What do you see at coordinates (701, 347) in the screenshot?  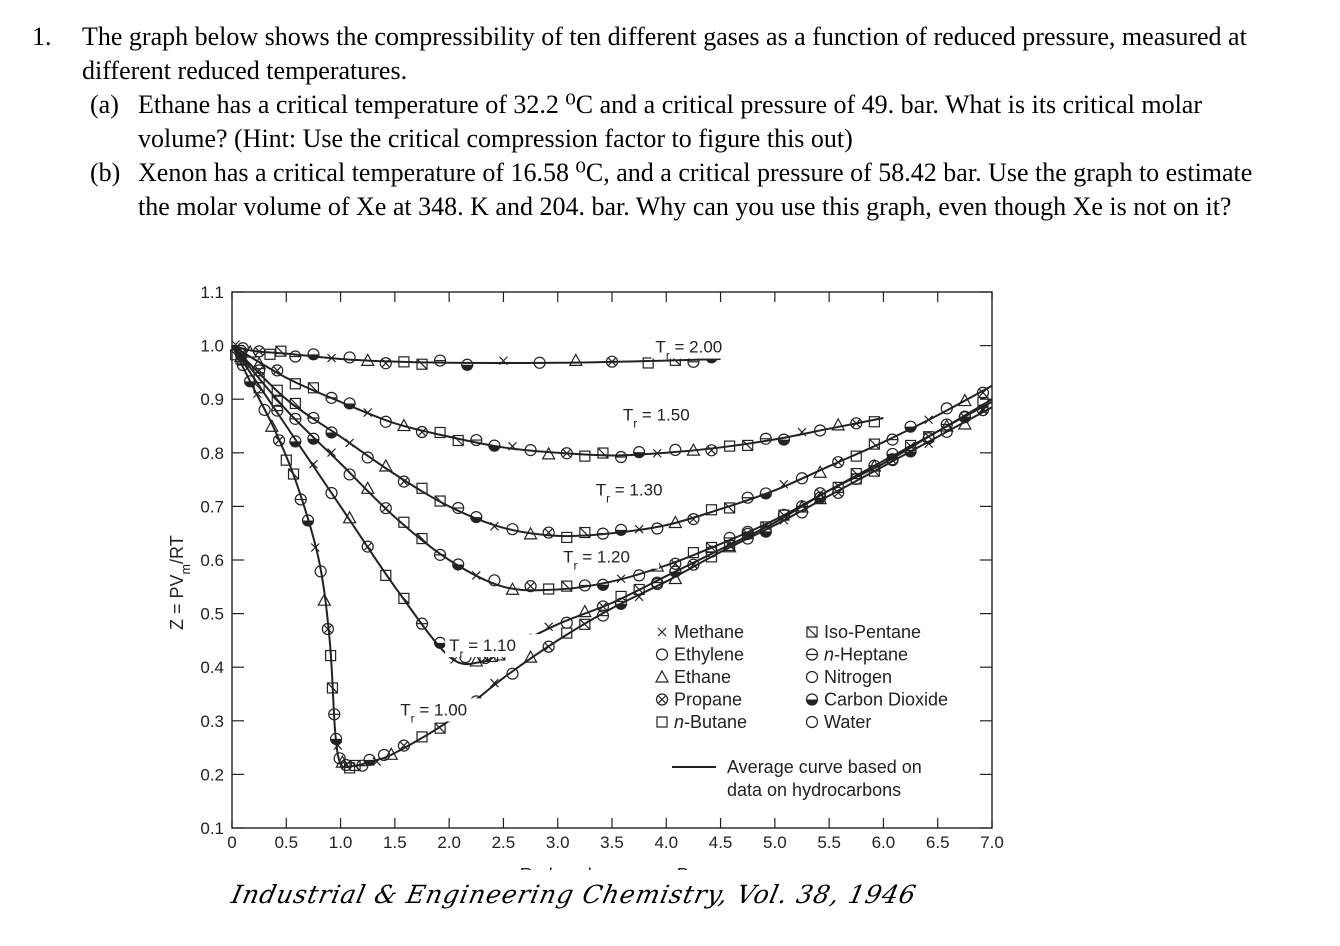 I see `series-label-bg` at bounding box center [701, 347].